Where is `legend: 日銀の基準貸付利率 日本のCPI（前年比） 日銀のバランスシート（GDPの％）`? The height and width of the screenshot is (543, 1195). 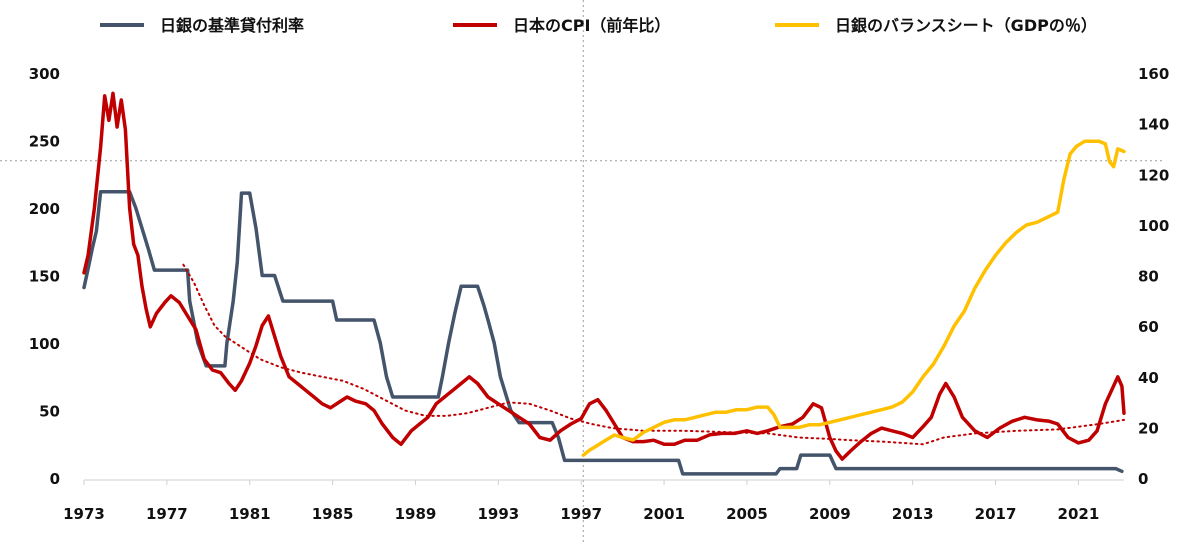
legend: 日銀の基準貸付利率 日本のCPI（前年比） 日銀のバランスシート（GDPの％） is located at coordinates (598, 25).